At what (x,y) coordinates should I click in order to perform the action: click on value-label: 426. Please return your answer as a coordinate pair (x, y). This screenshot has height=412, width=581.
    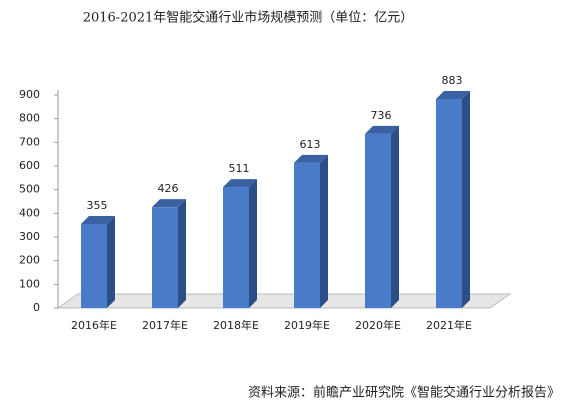
    Looking at the image, I should click on (168, 188).